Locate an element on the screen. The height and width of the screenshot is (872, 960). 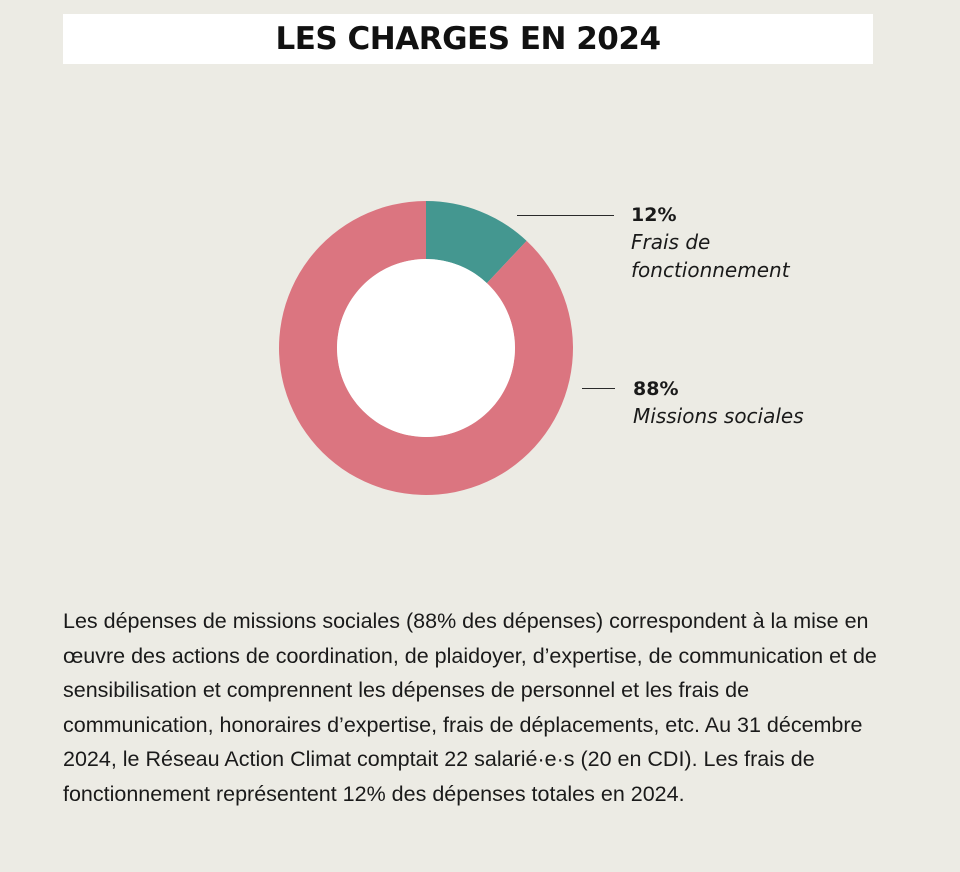
donut-hole is located at coordinates (426, 348).